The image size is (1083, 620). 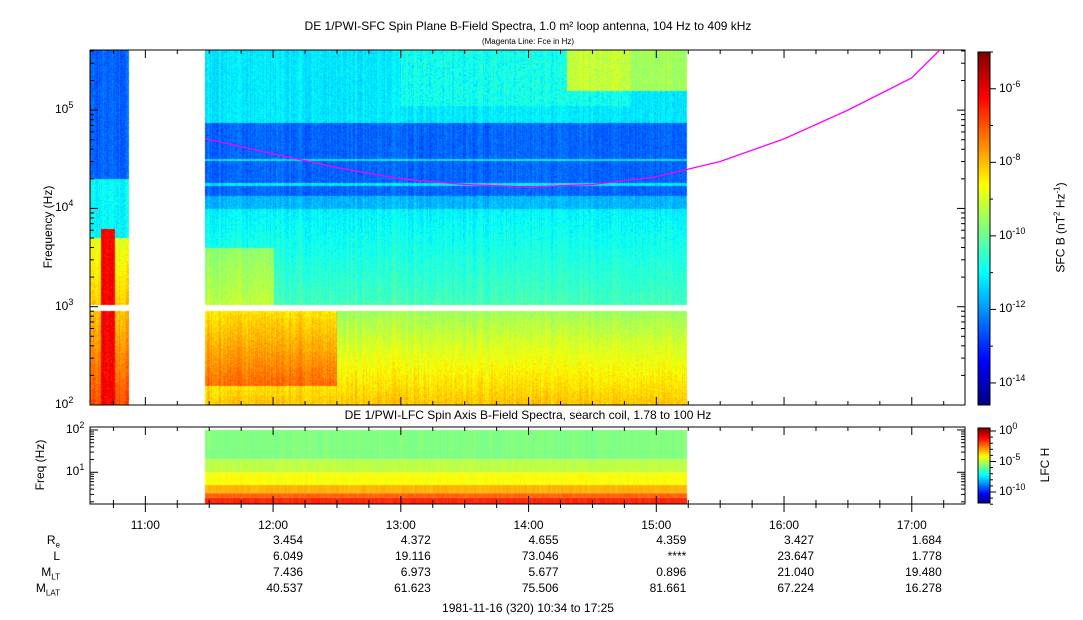 What do you see at coordinates (1060, 227) in the screenshot?
I see `sfc-colorbar-label: SFC B (nT2 Hz-1)` at bounding box center [1060, 227].